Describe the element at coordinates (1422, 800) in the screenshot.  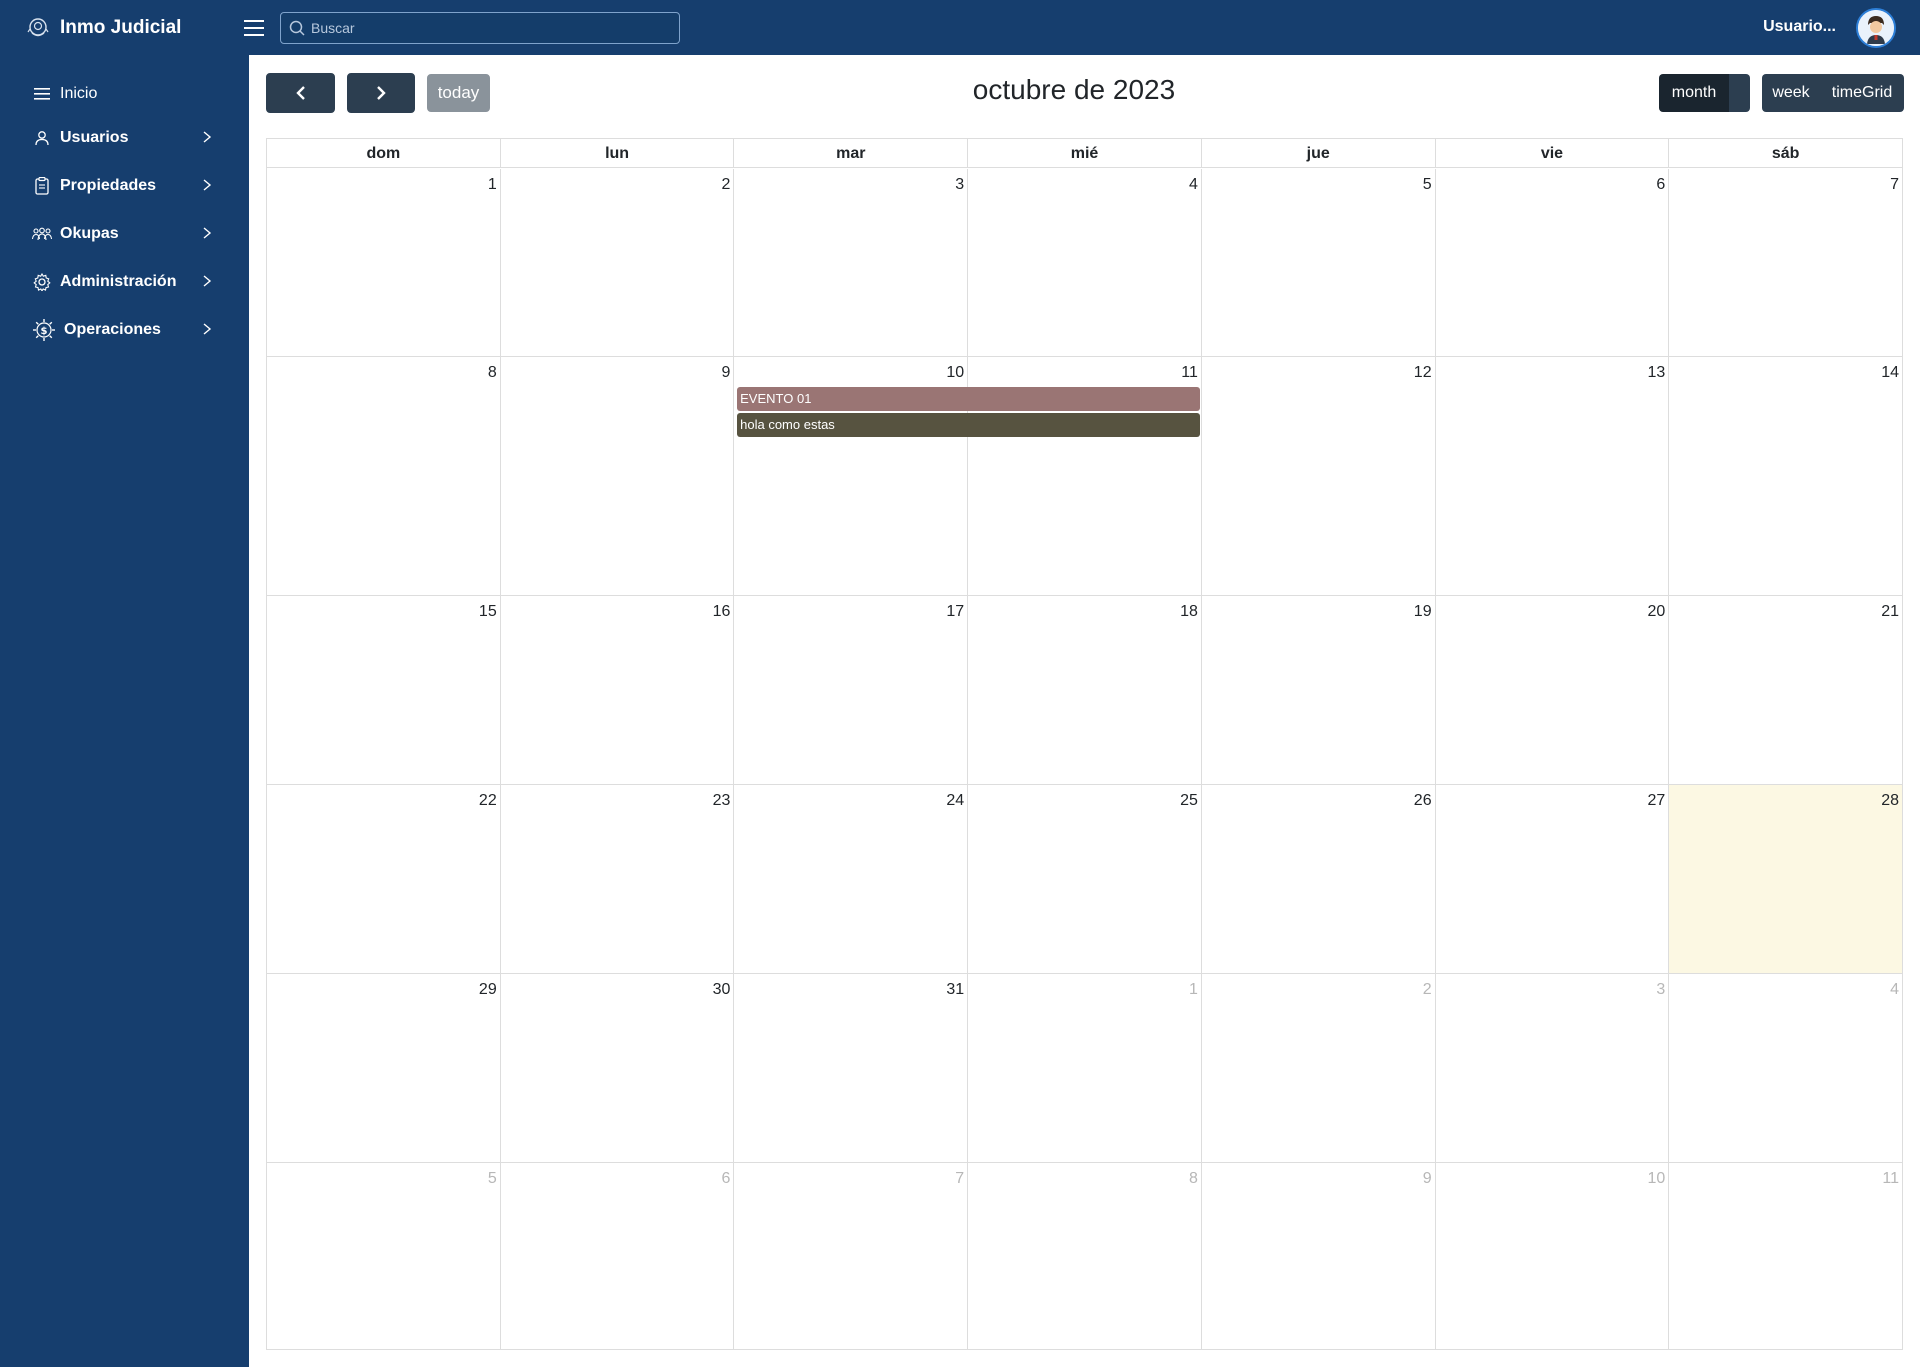
I see `day-number: 26` at that location.